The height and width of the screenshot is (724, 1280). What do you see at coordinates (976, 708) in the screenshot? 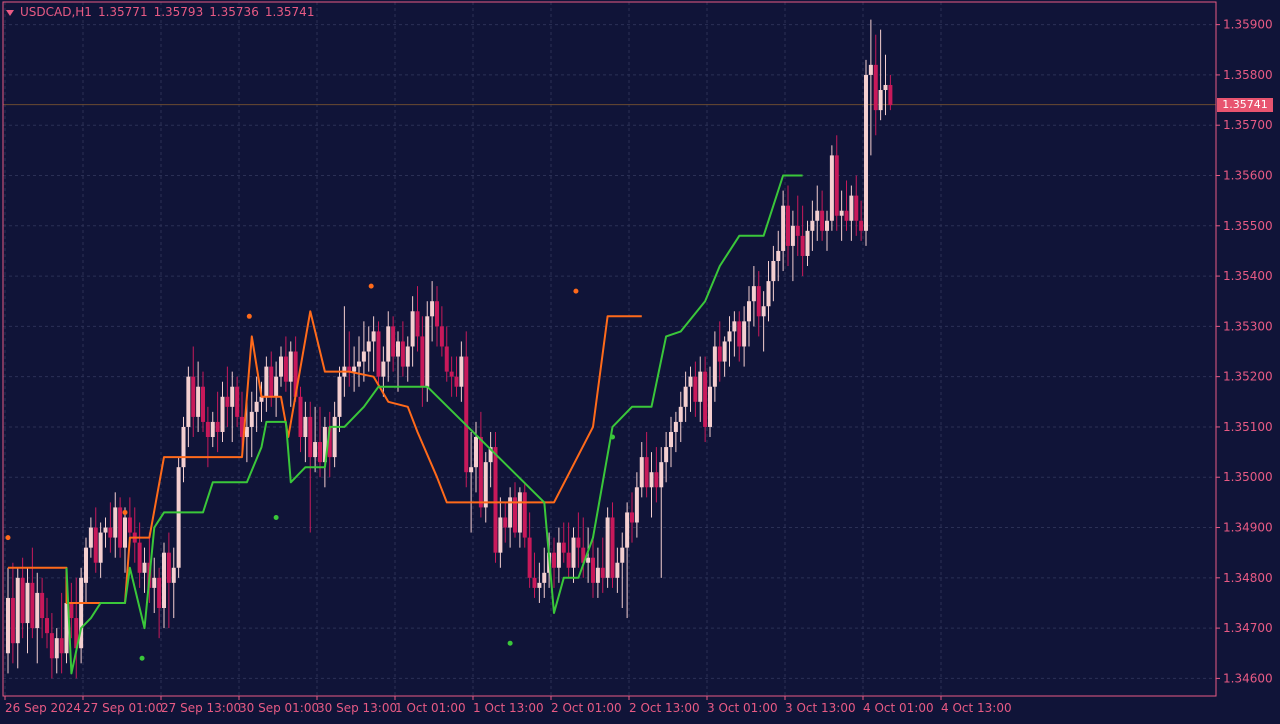
I see `x-tick-label: 4 Oct 13:00` at bounding box center [976, 708].